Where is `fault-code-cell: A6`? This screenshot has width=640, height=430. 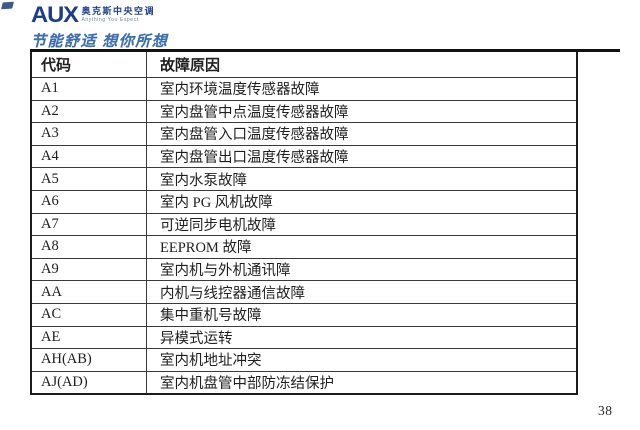 fault-code-cell: A6 is located at coordinates (88, 201).